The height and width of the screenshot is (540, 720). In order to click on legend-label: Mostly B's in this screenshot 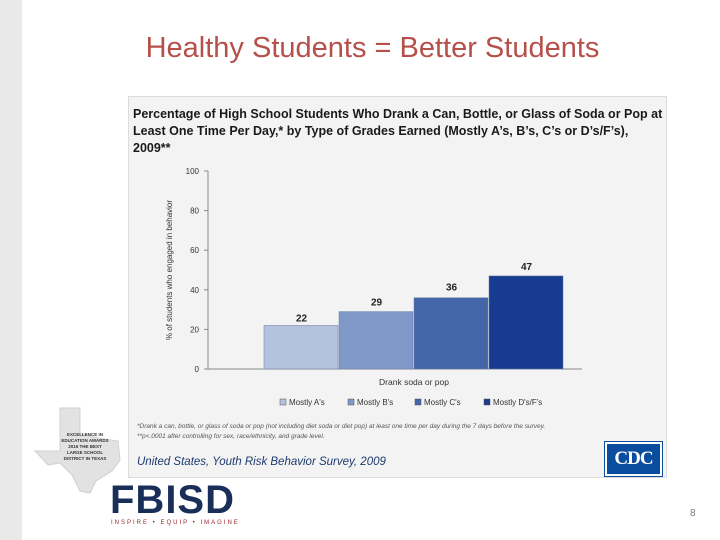, I will do `click(375, 402)`.